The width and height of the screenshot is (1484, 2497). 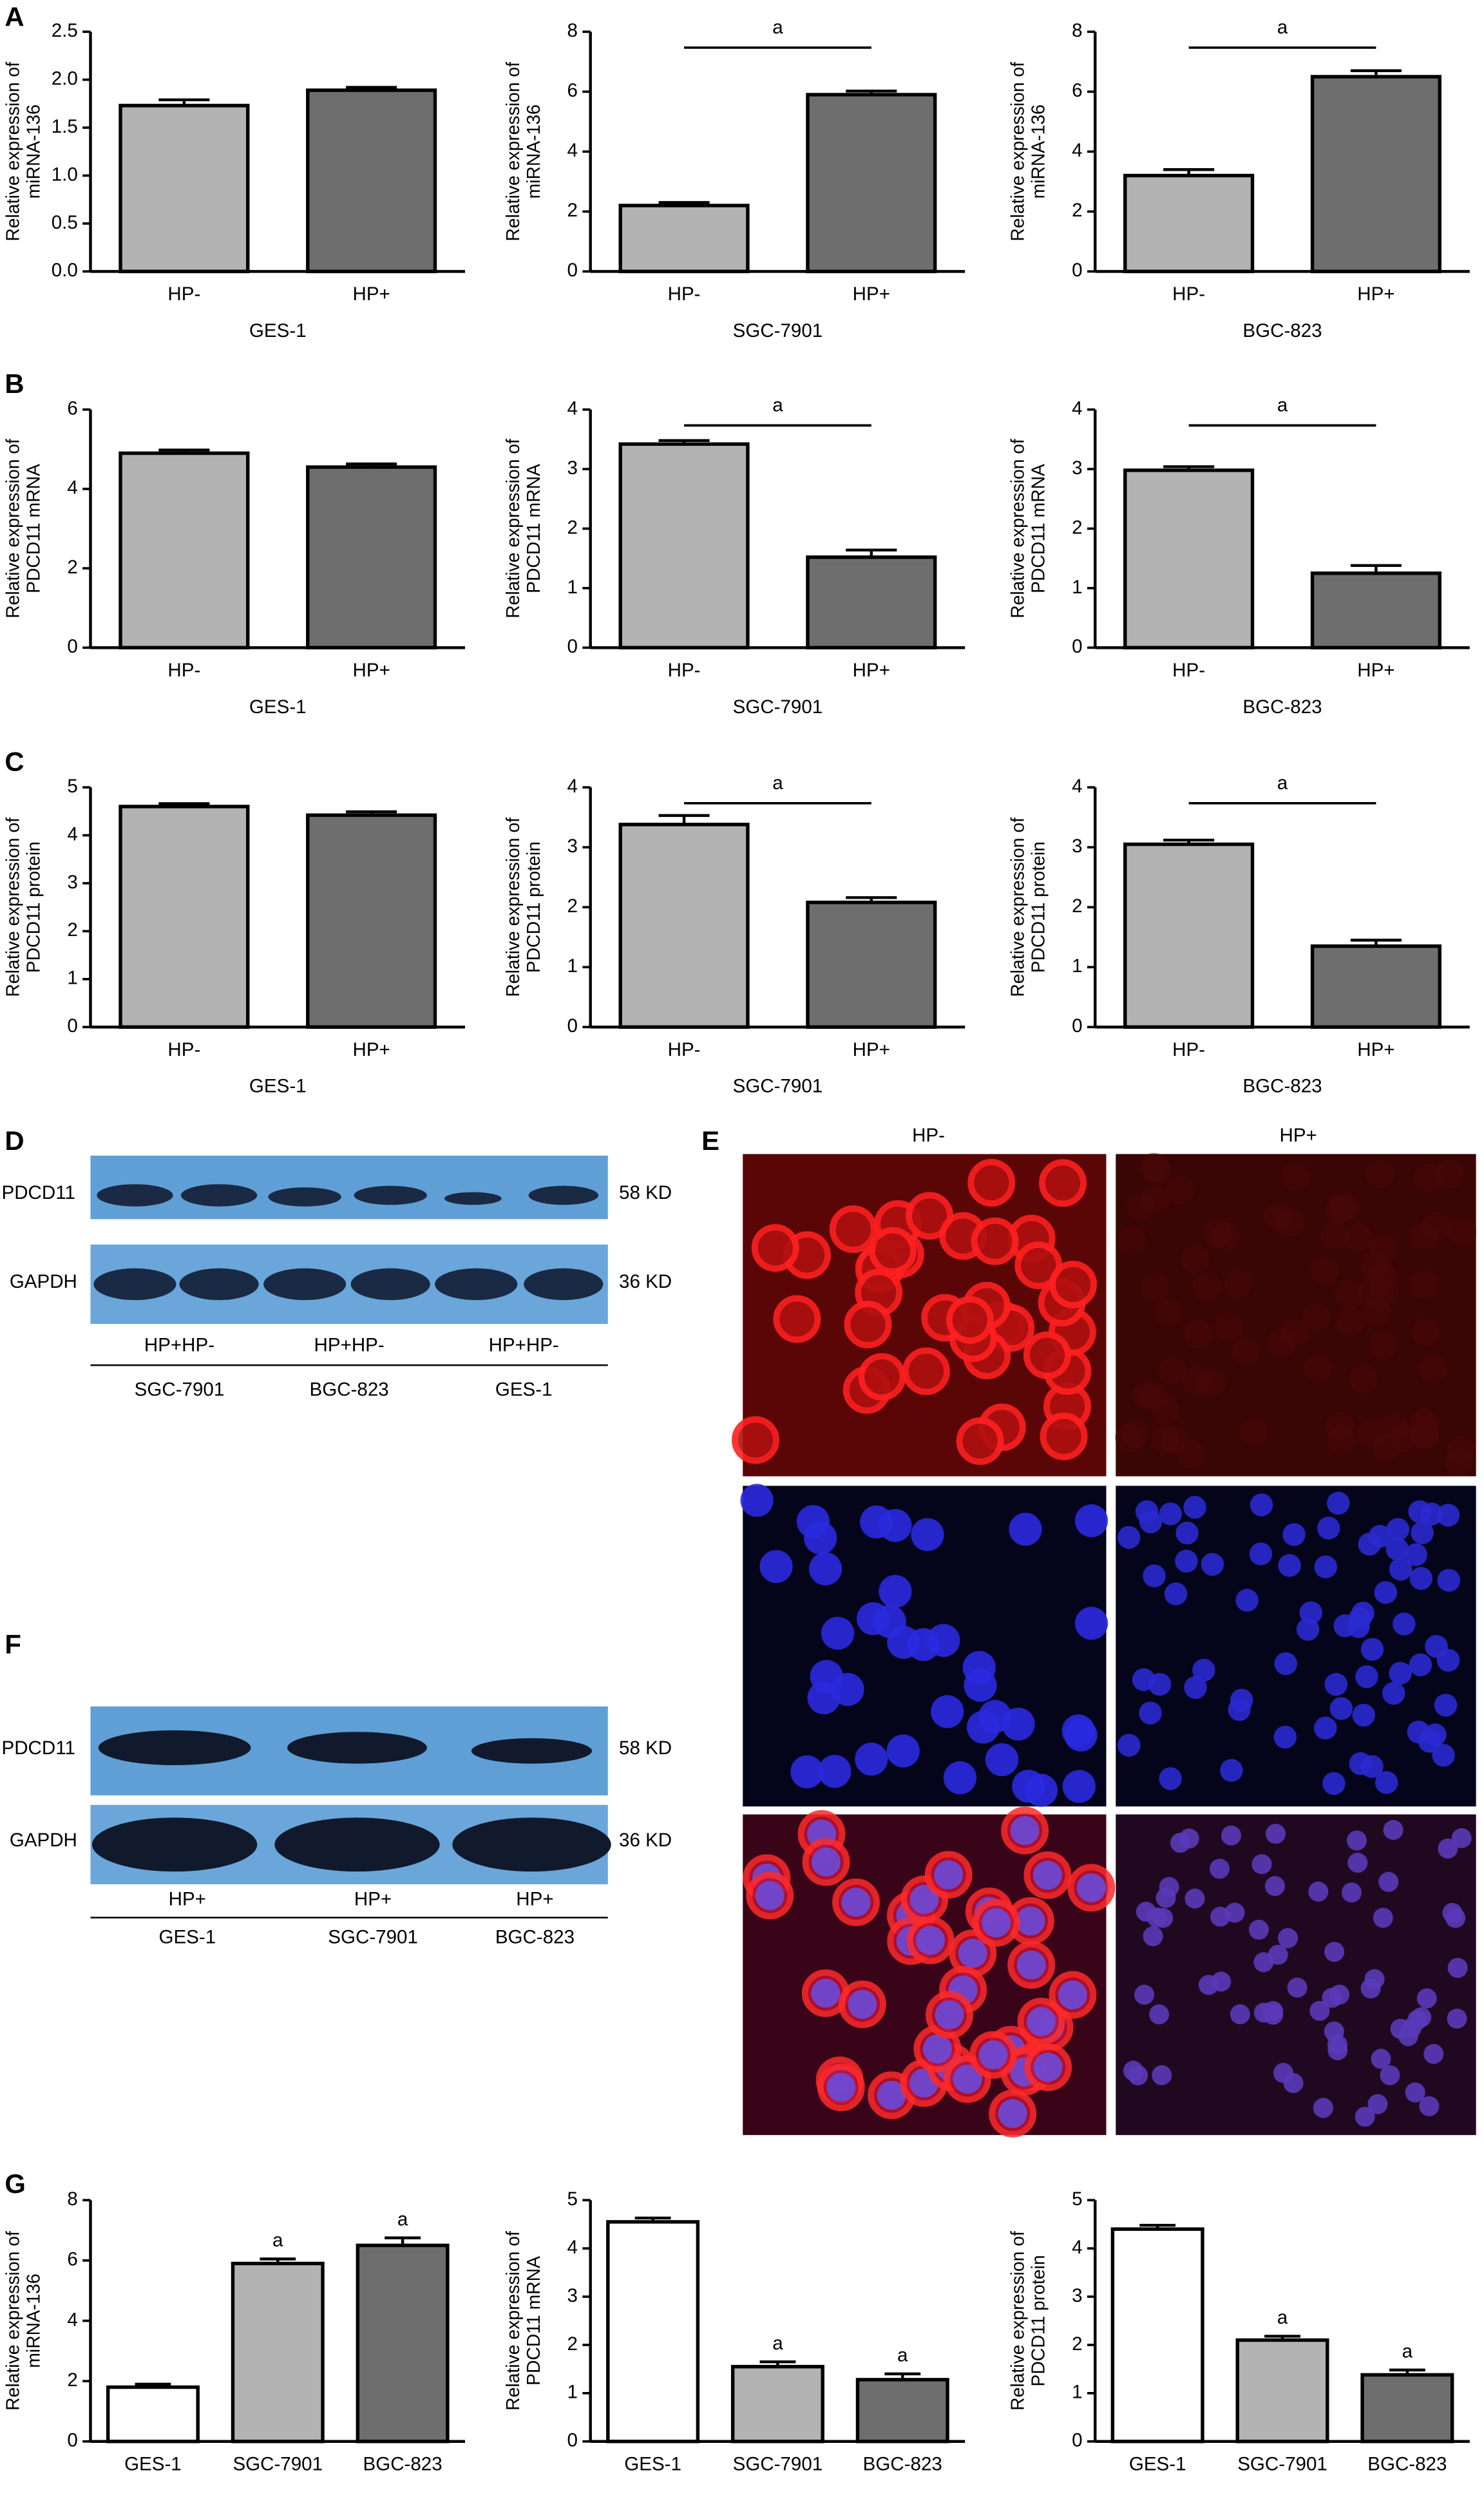 What do you see at coordinates (349, 1284) in the screenshot?
I see `blot-strip` at bounding box center [349, 1284].